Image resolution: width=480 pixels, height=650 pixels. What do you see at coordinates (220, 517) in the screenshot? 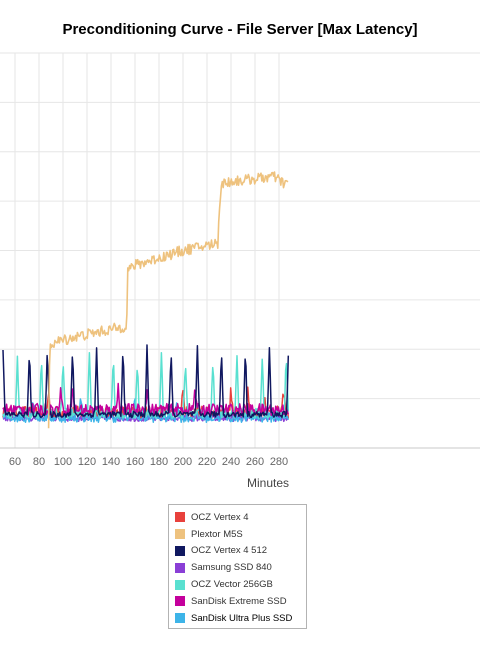
I see `legend-label: OCZ Vertex 4` at bounding box center [220, 517].